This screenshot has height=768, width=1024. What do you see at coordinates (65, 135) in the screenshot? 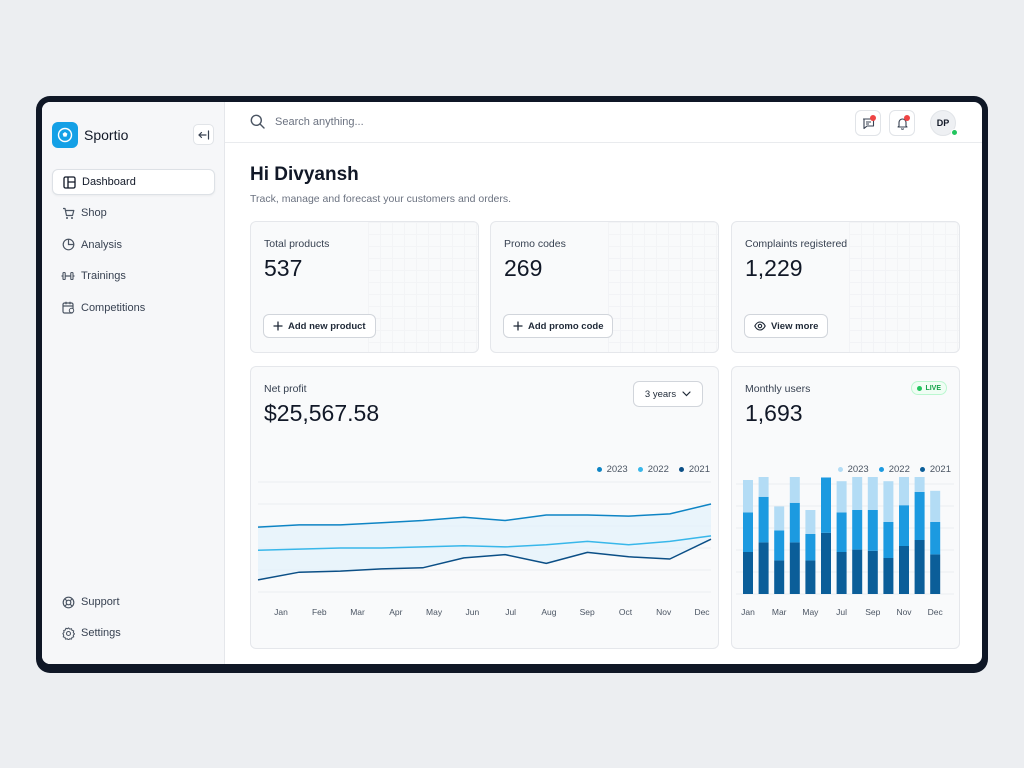
I see `soccer-ball-icon` at bounding box center [65, 135].